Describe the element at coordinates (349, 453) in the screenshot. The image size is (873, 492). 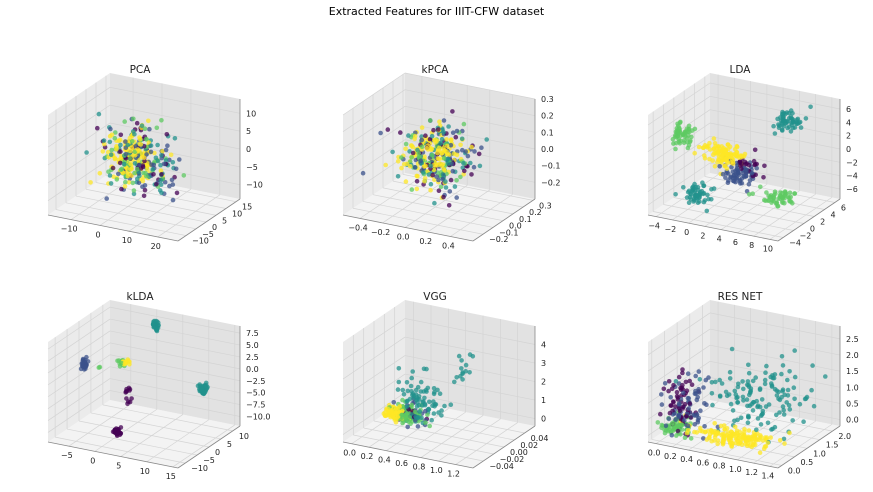
I see `x-tick-label: 0.0` at that location.